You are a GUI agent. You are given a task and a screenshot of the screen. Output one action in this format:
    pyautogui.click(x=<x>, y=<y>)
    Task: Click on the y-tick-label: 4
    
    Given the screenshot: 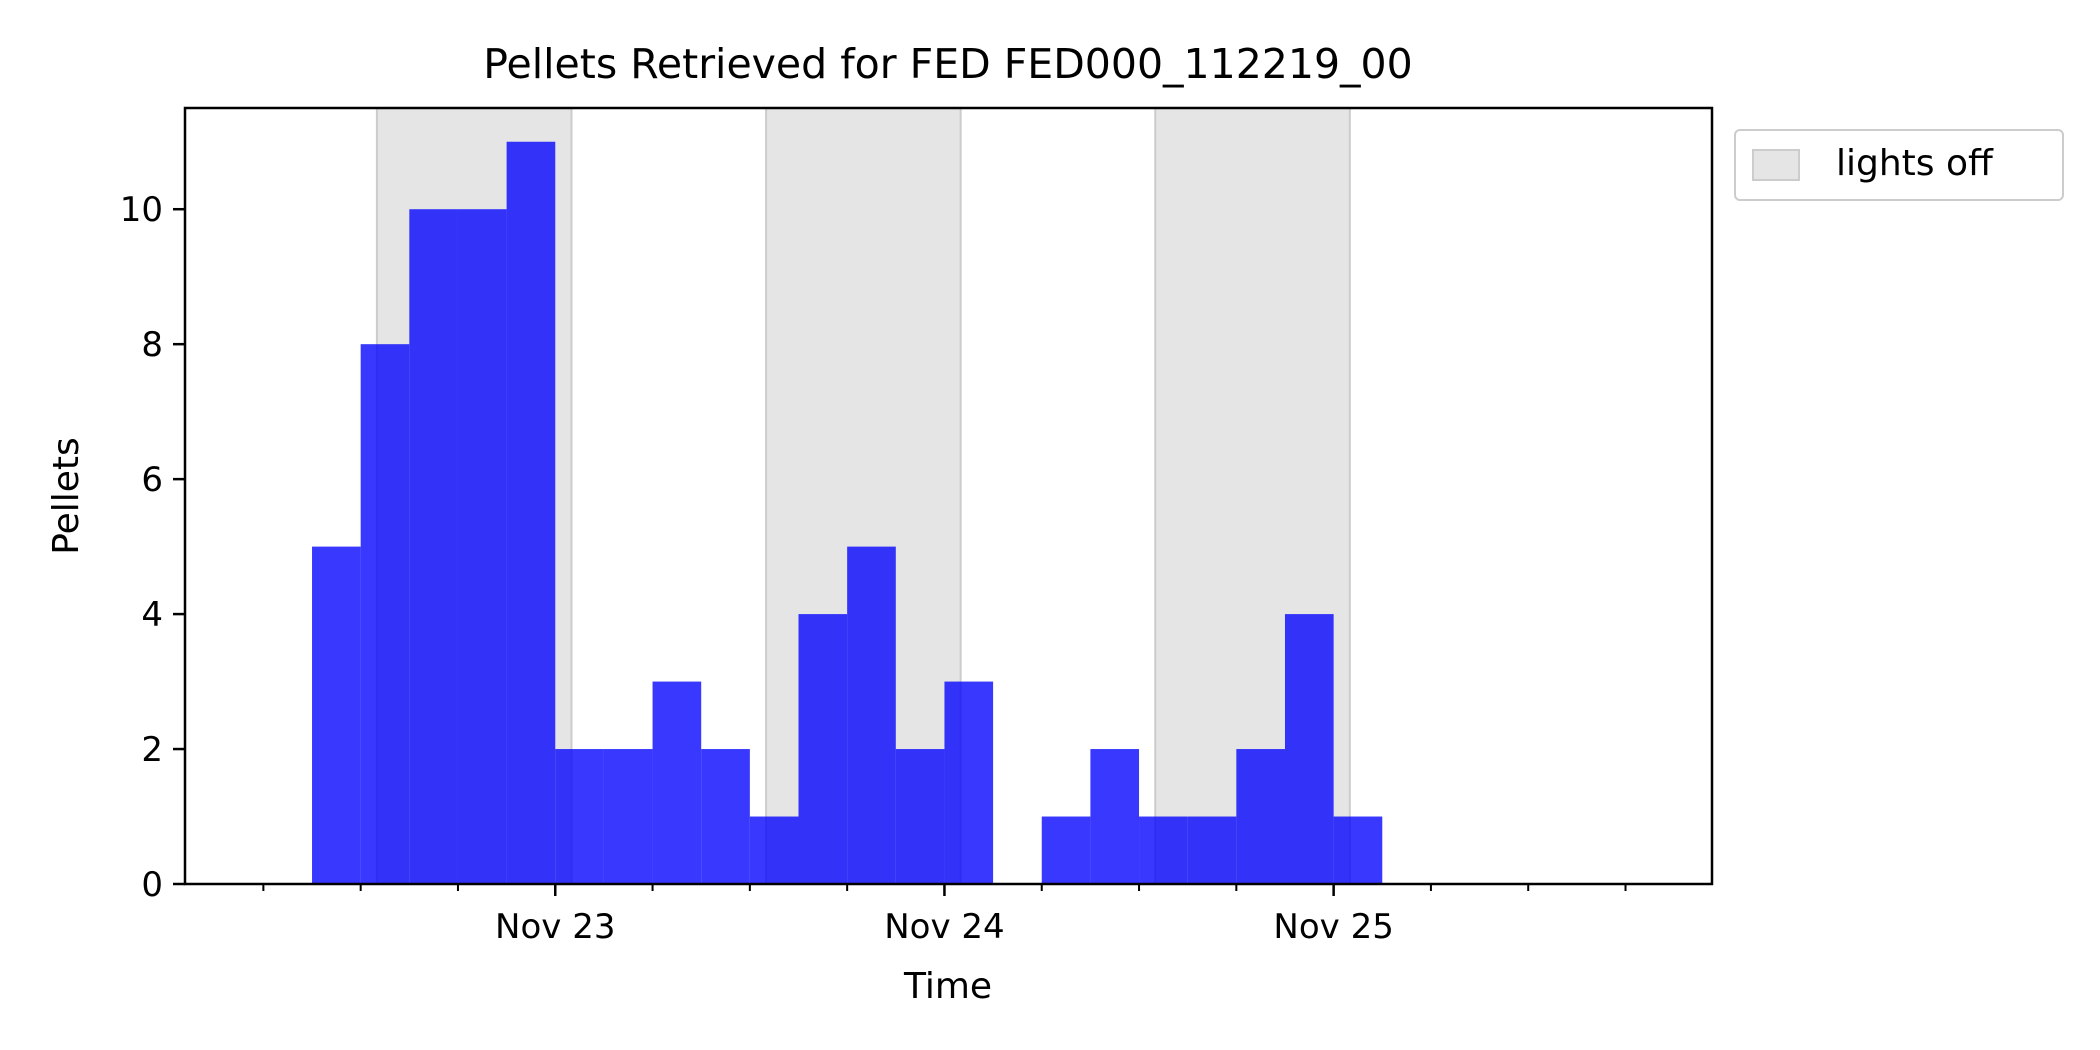 What is the action you would take?
    pyautogui.click(x=152, y=615)
    